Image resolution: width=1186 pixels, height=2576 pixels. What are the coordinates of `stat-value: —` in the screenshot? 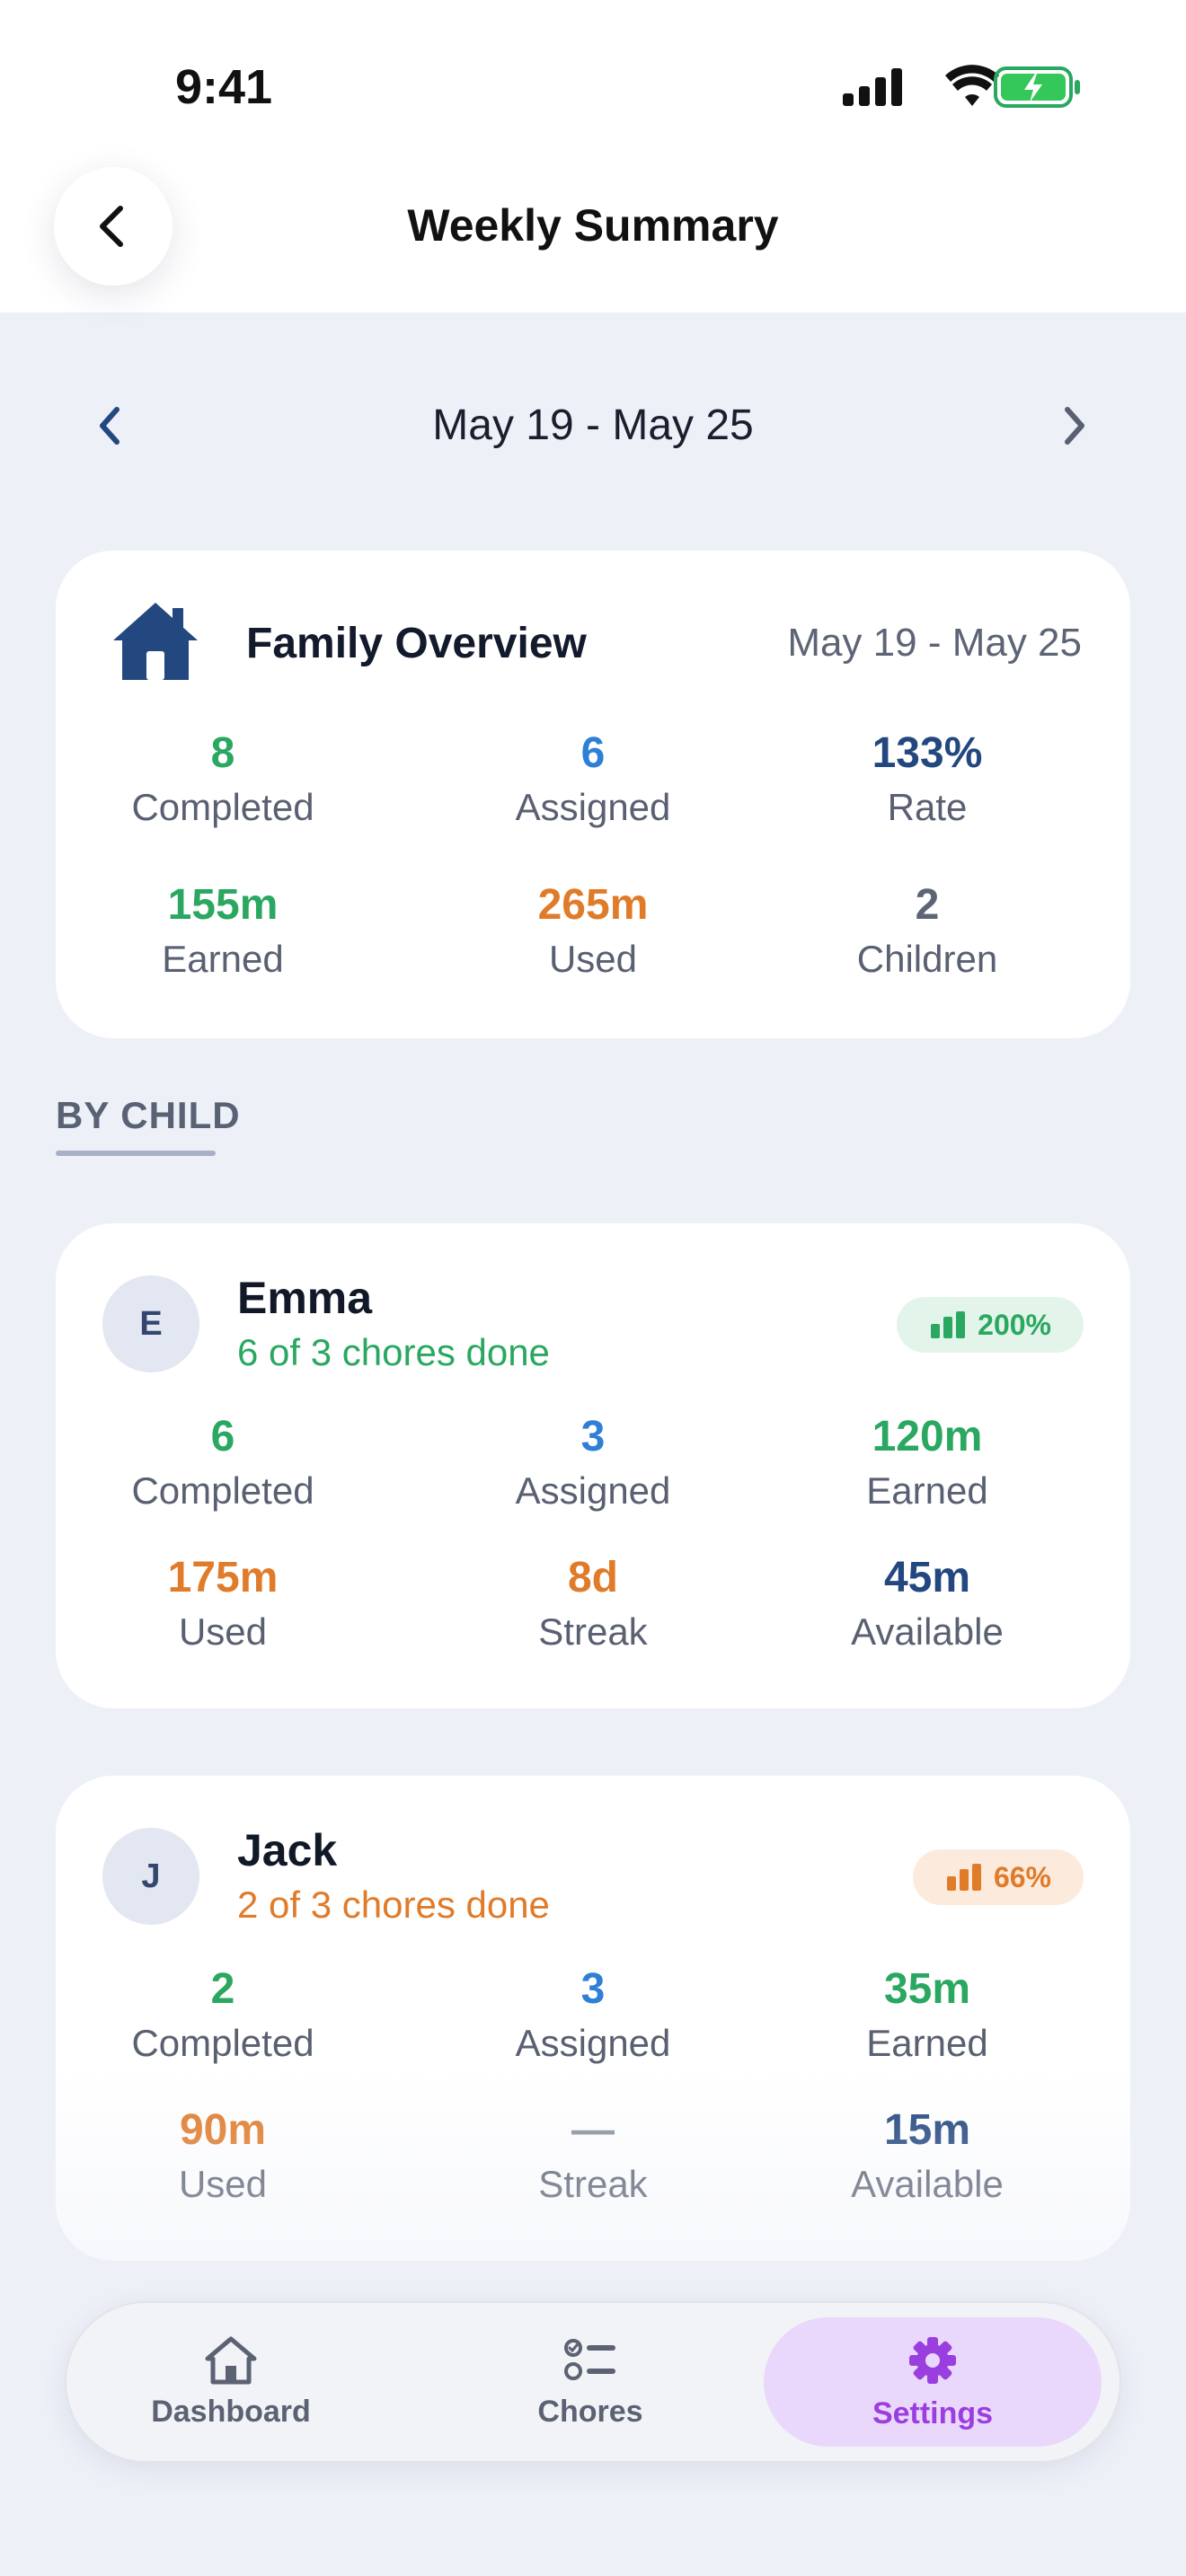 It's located at (593, 2130).